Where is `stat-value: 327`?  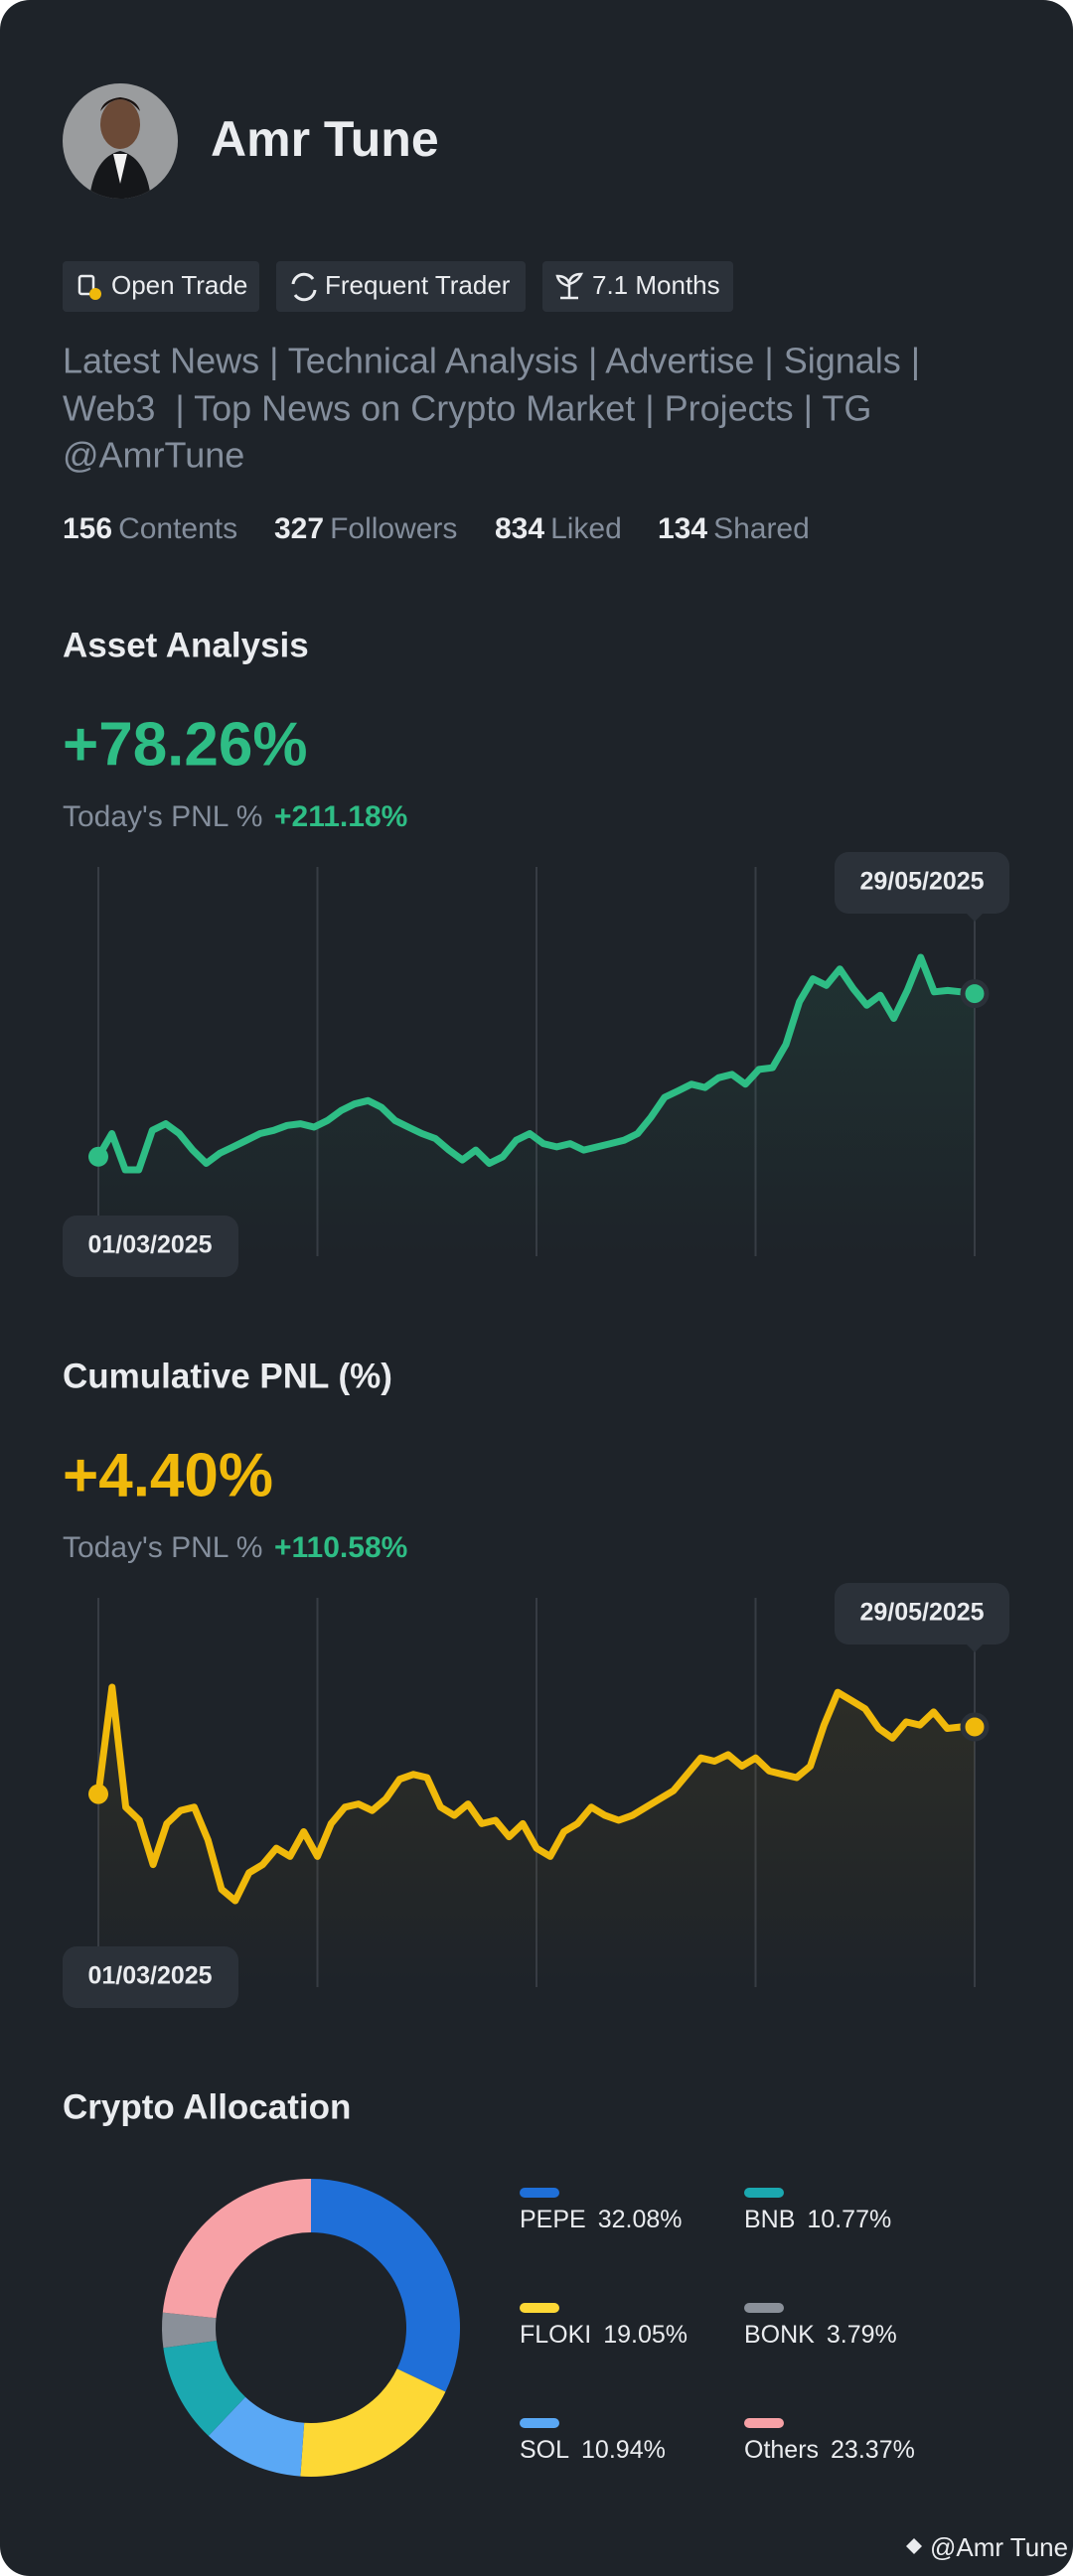
stat-value: 327 is located at coordinates (299, 528).